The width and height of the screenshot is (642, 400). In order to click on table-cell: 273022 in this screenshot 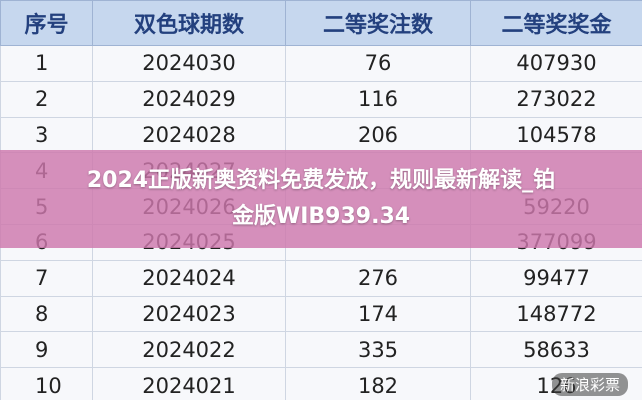, I will do `click(556, 99)`.